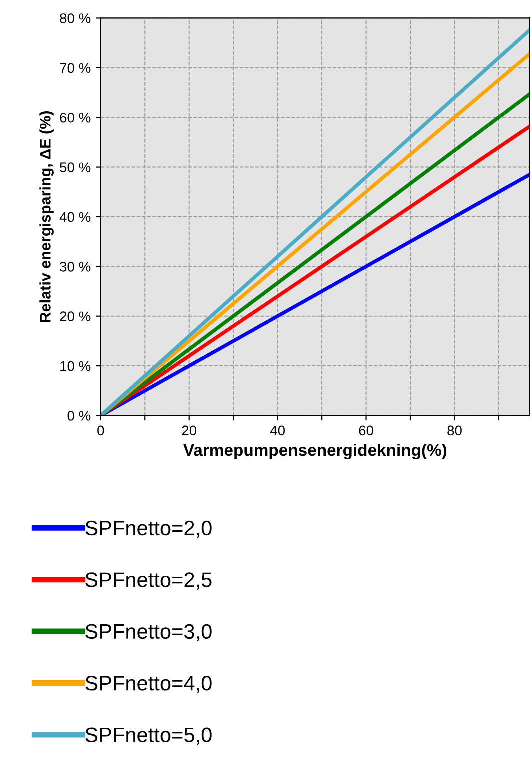 The image size is (531, 760). Describe the element at coordinates (101, 431) in the screenshot. I see `x-tick-label: 0` at that location.